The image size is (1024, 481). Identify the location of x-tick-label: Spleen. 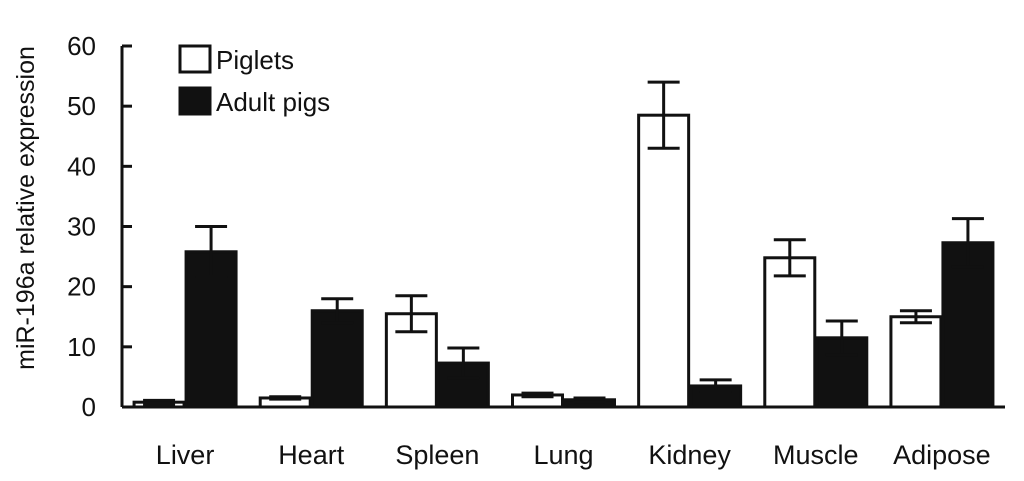
(437, 455).